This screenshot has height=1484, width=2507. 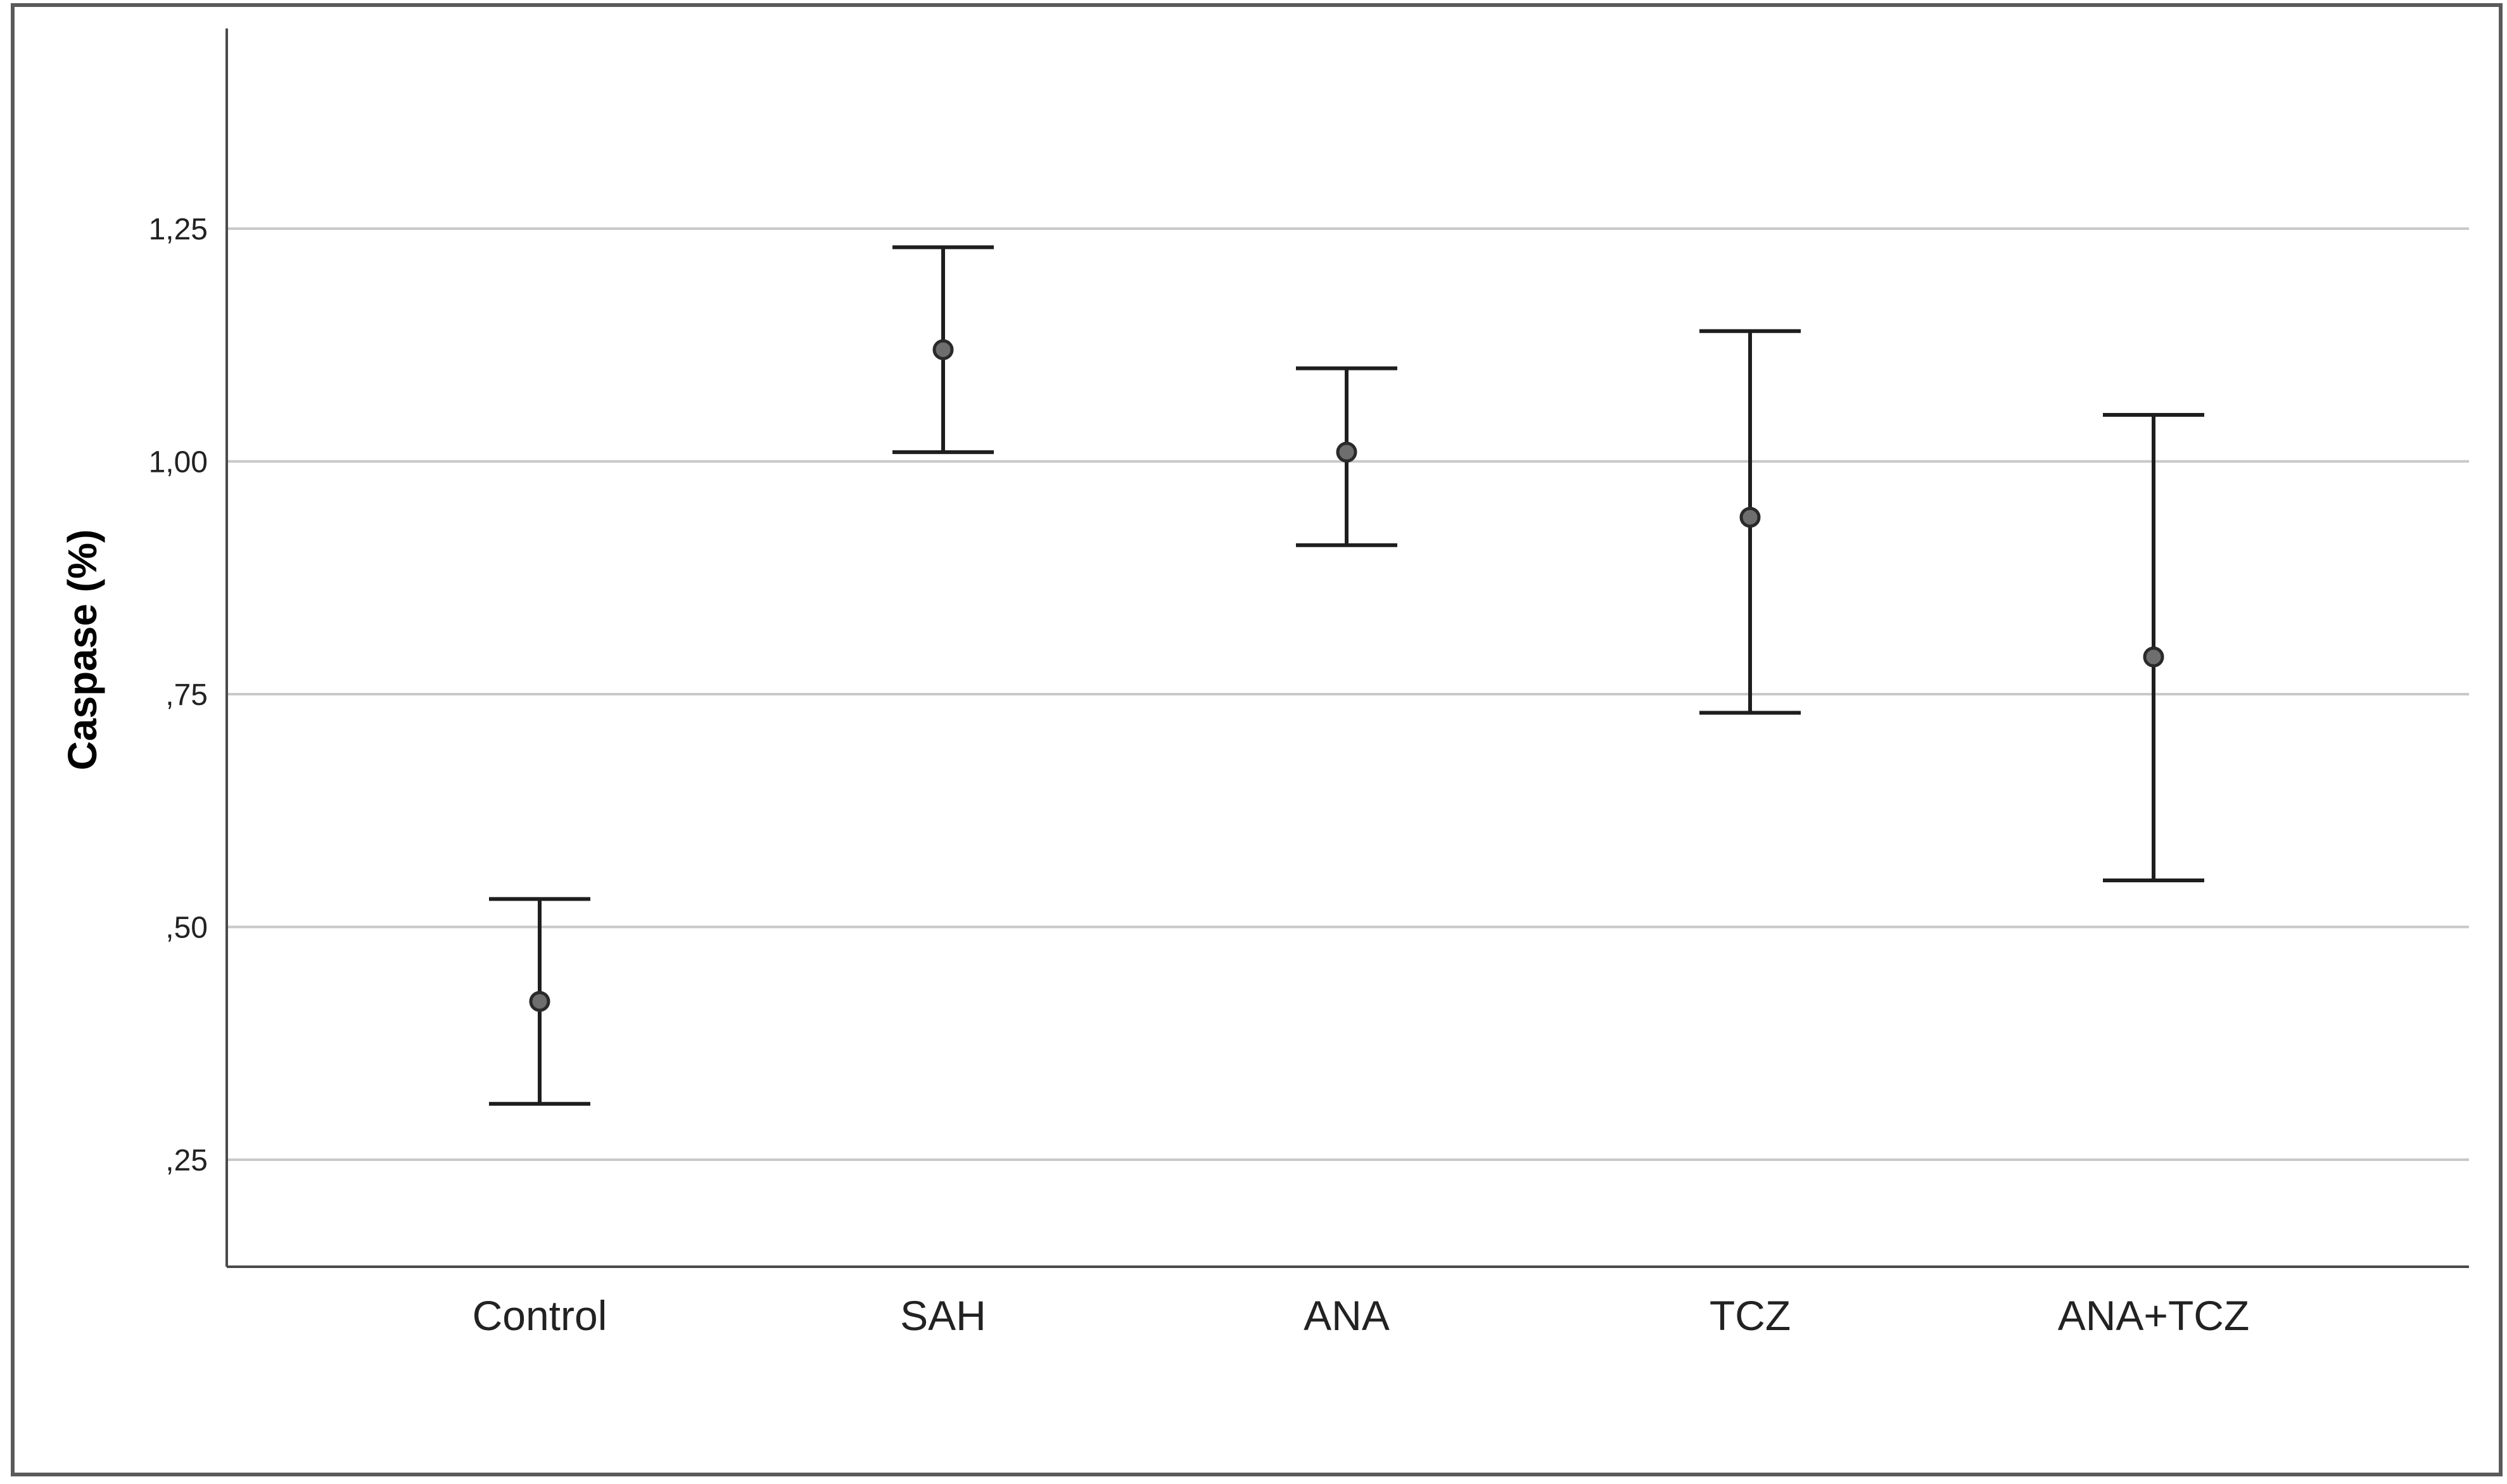 I want to click on x-category-label: Control, so click(x=540, y=1315).